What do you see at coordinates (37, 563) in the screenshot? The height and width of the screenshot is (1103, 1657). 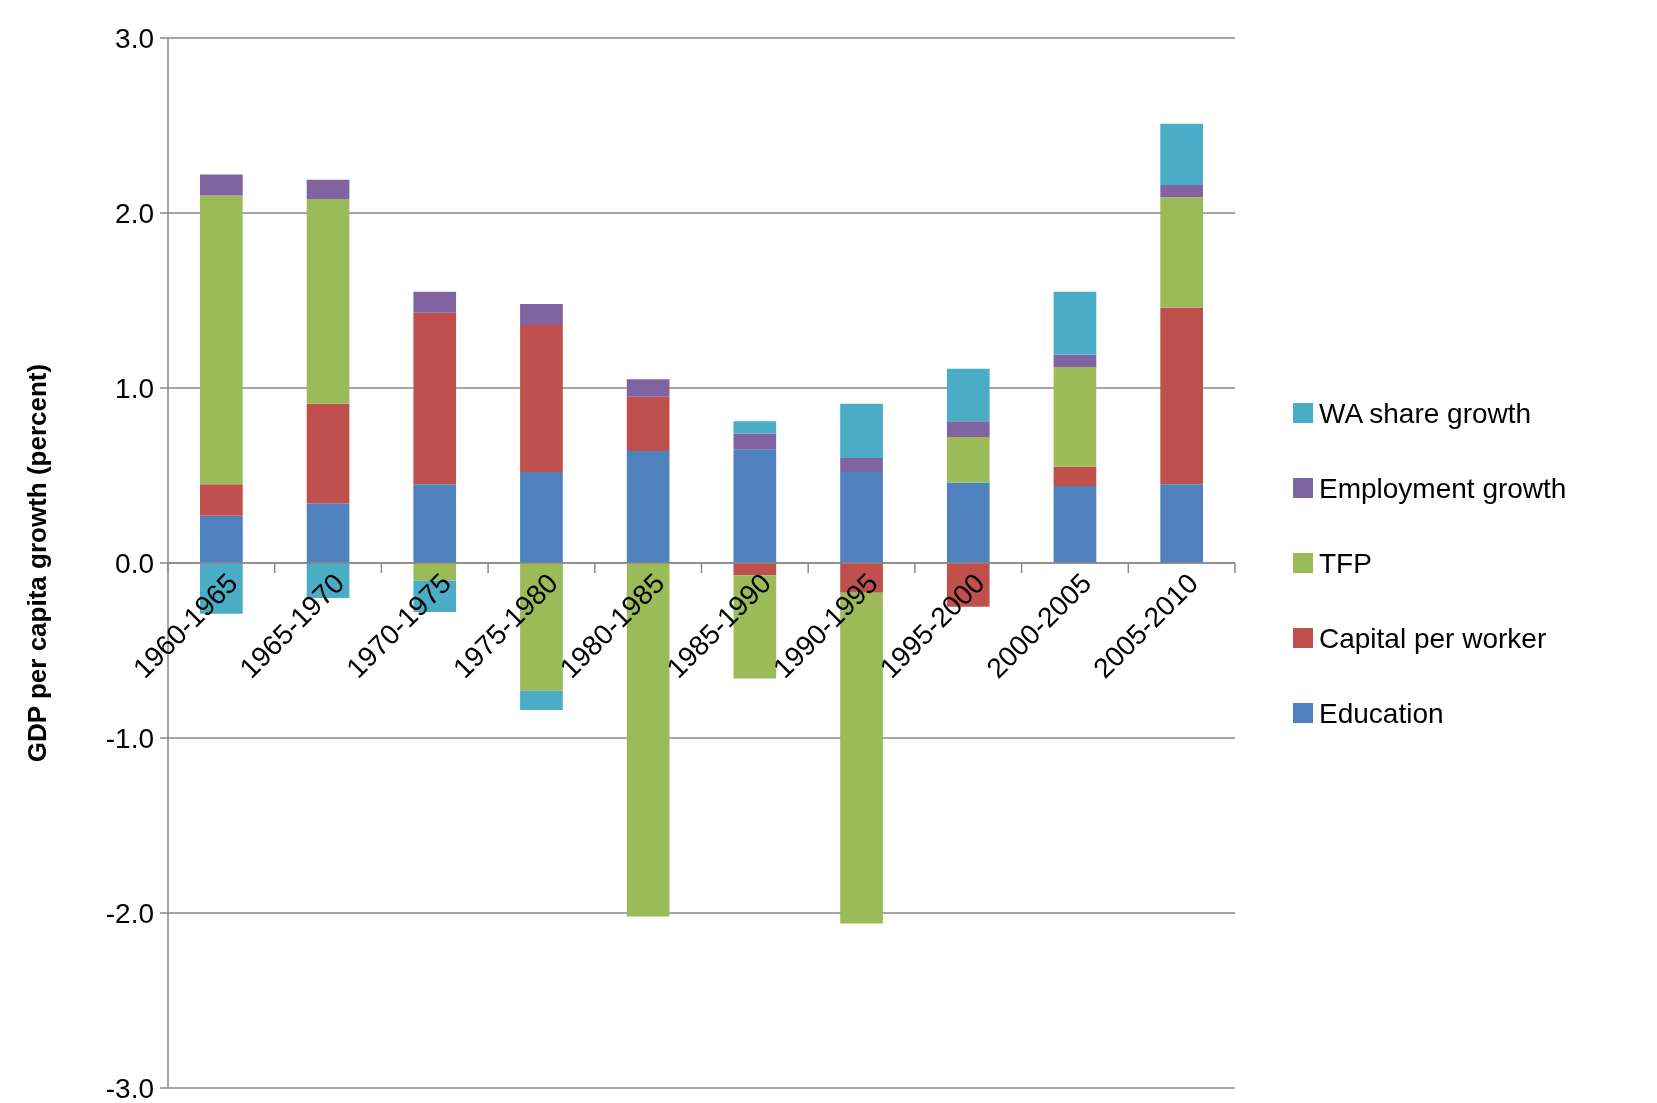 I see `y-axis-title: GDP per capita growth (percent)` at bounding box center [37, 563].